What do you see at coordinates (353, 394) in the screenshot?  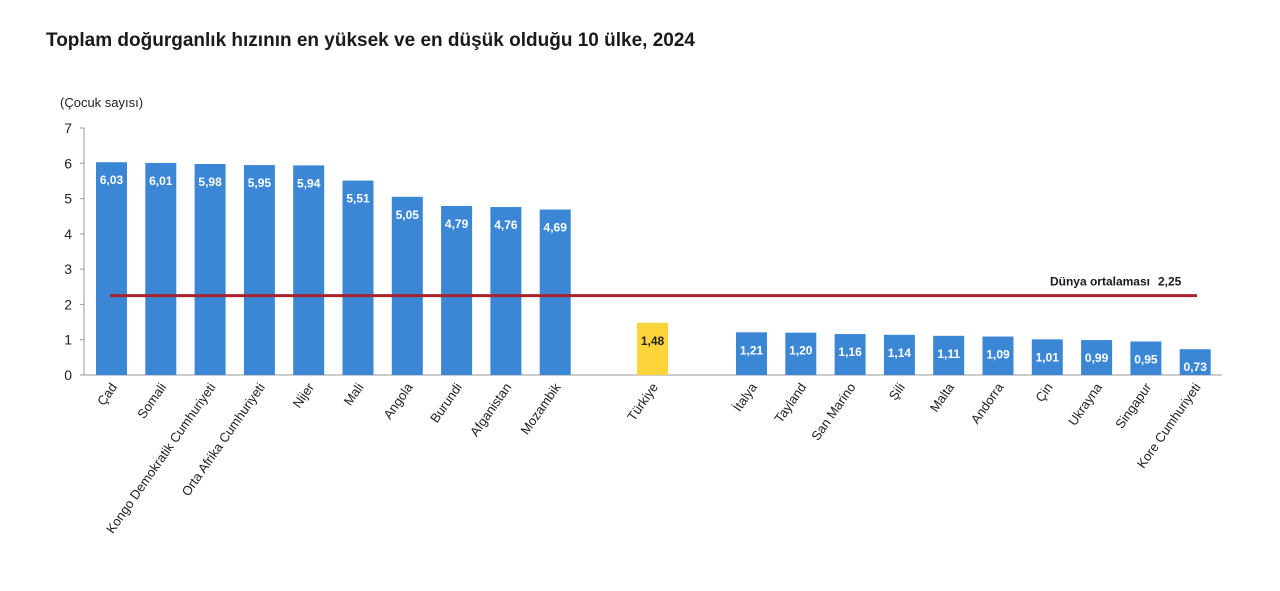 I see `category-label: Mali` at bounding box center [353, 394].